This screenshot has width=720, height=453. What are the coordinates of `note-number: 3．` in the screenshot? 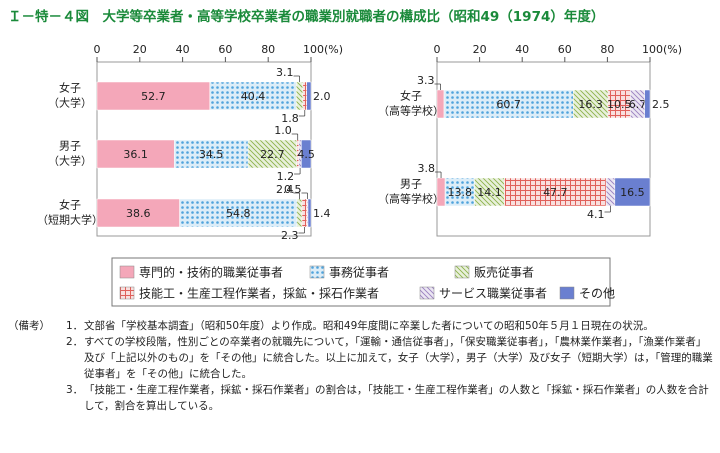 It's located at (75, 390).